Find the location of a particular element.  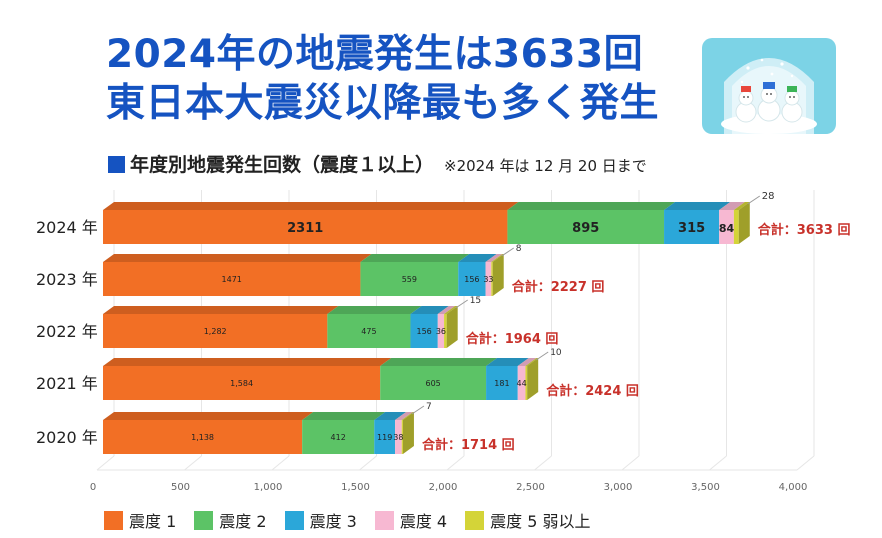

legend-item: 震度 2 is located at coordinates (230, 520).